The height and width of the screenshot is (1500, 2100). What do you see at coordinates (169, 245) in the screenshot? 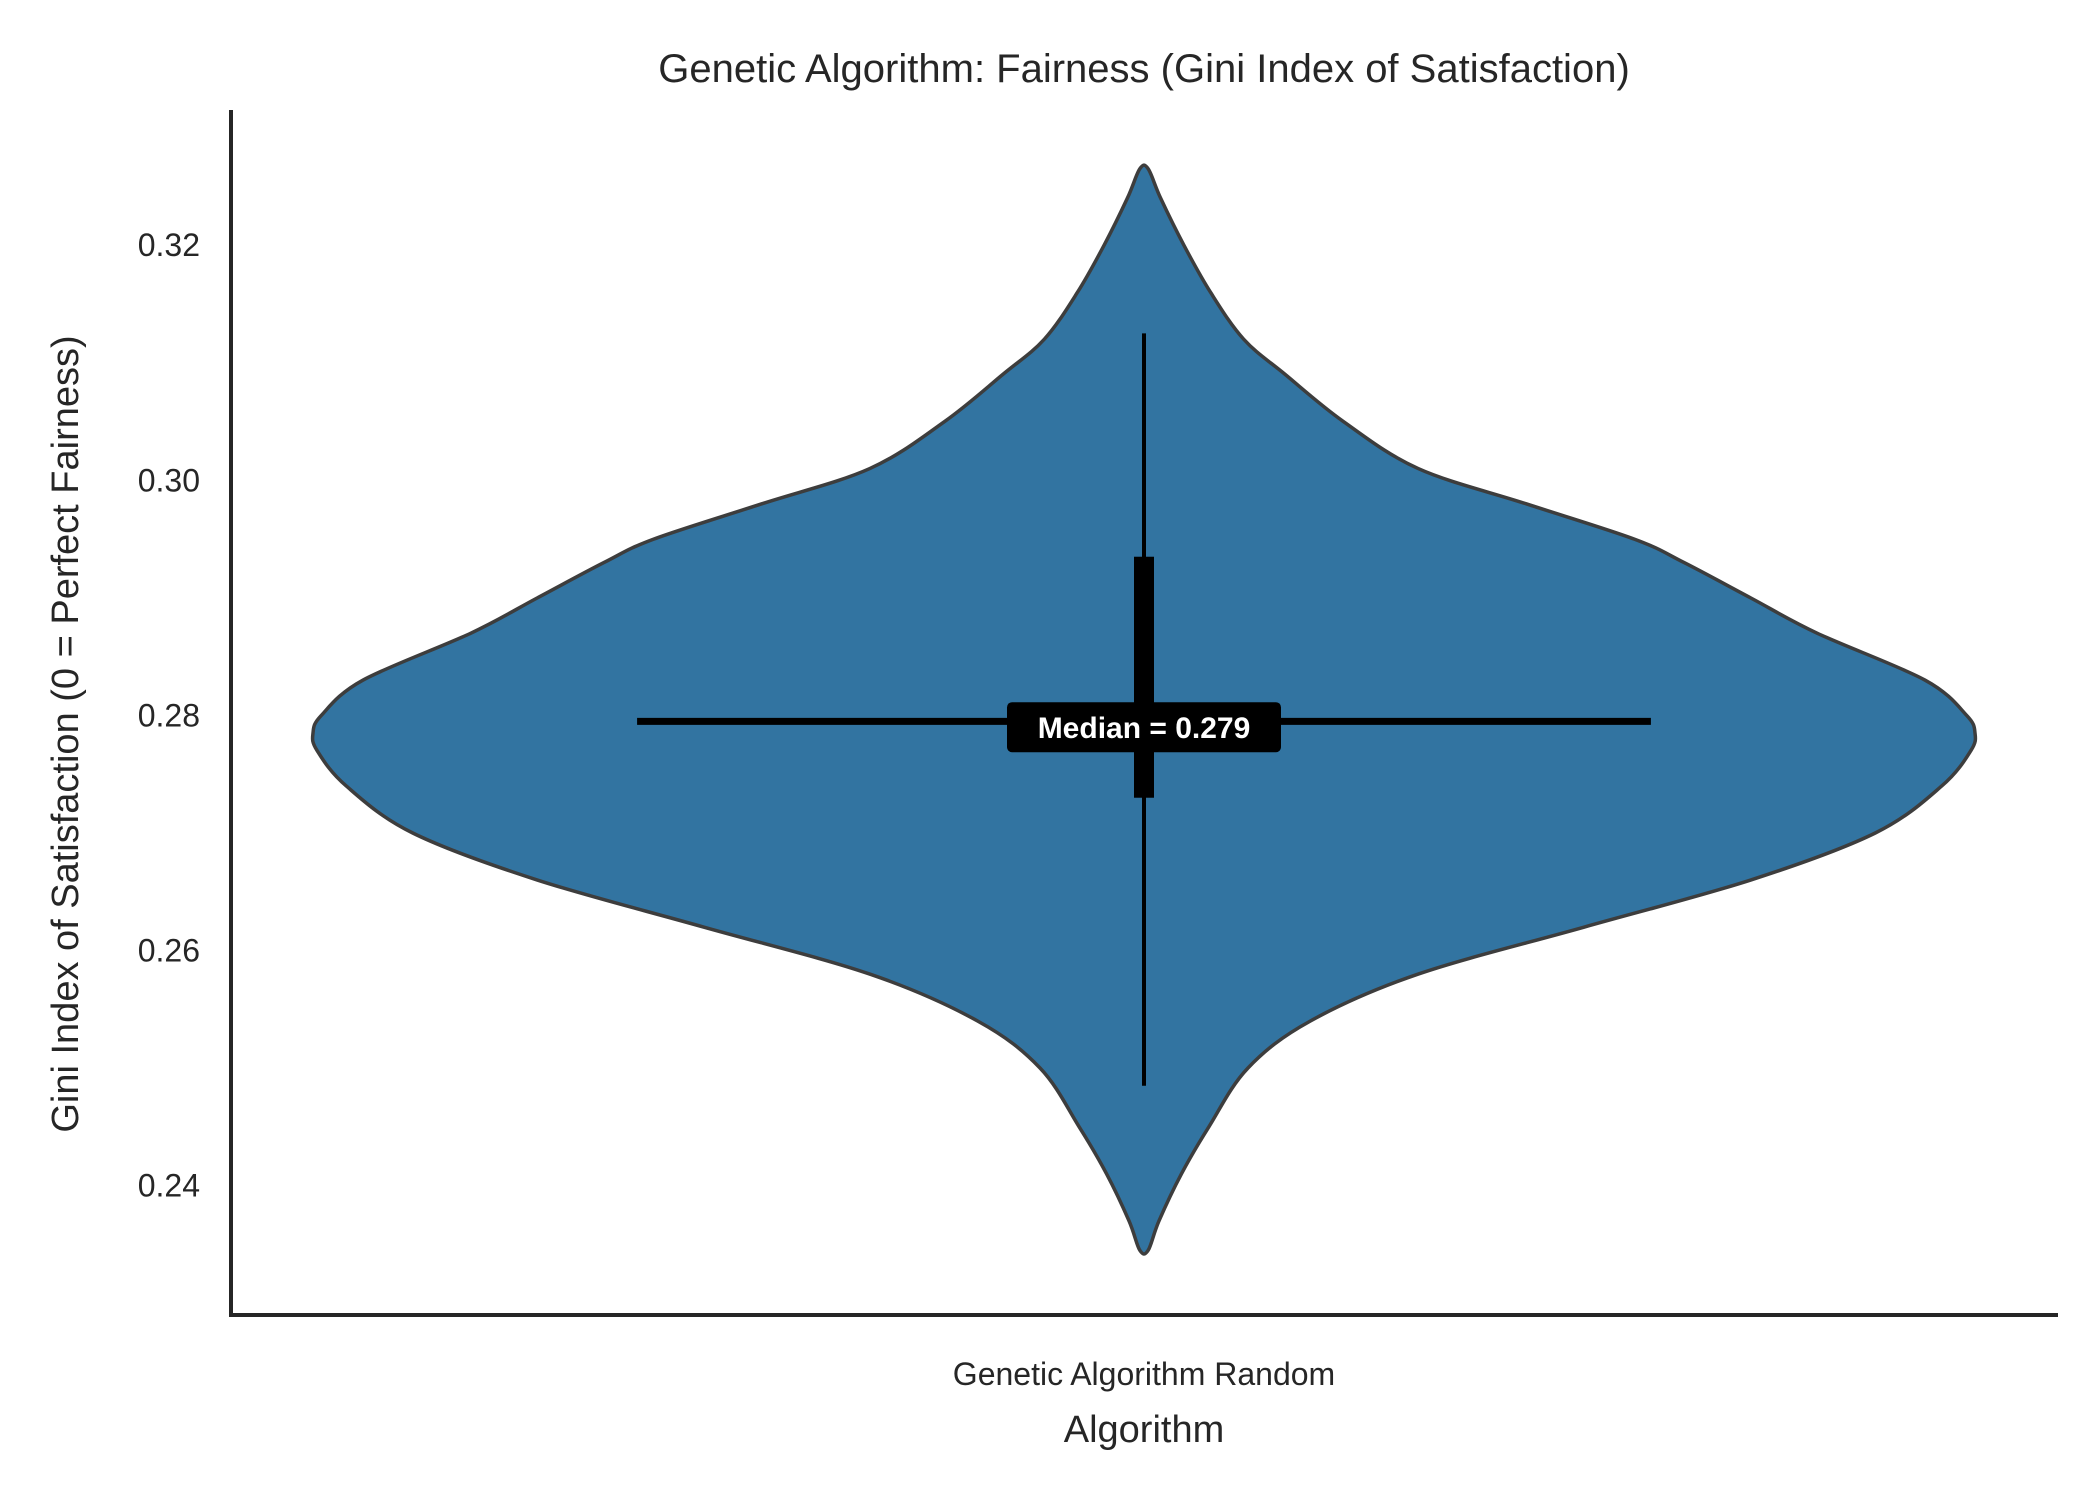
I see `y-tick-label: 0.32` at bounding box center [169, 245].